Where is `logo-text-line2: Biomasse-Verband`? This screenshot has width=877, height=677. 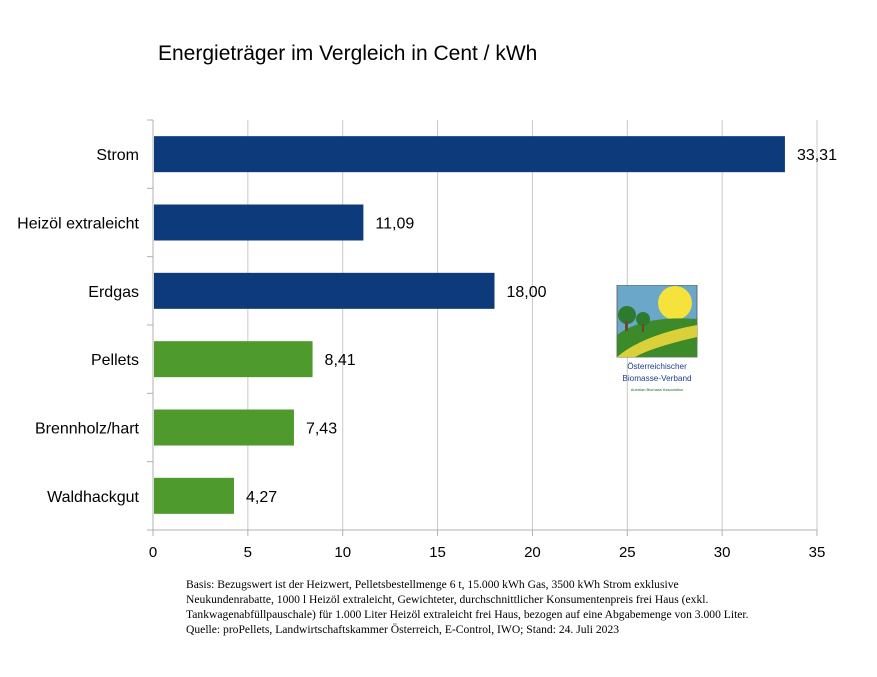
logo-text-line2: Biomasse-Verband is located at coordinates (657, 378).